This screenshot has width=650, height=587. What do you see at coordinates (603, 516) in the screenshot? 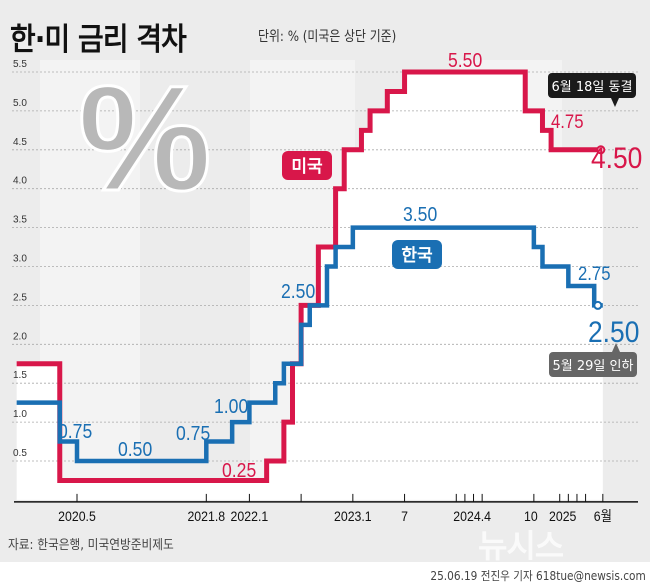
I see `x-tick-label: 6월` at bounding box center [603, 516].